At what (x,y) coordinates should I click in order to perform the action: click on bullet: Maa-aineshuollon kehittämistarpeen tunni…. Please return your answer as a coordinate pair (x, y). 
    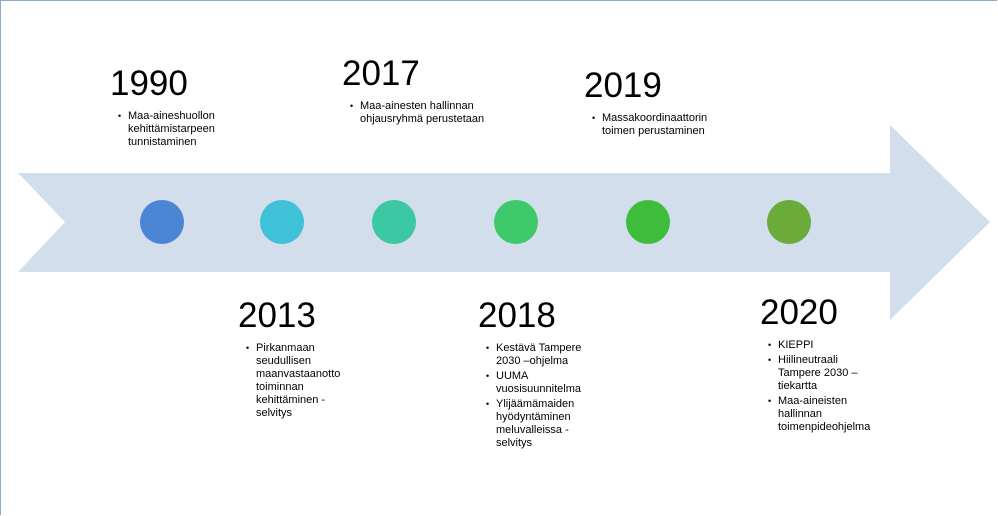
    Looking at the image, I should click on (174, 129).